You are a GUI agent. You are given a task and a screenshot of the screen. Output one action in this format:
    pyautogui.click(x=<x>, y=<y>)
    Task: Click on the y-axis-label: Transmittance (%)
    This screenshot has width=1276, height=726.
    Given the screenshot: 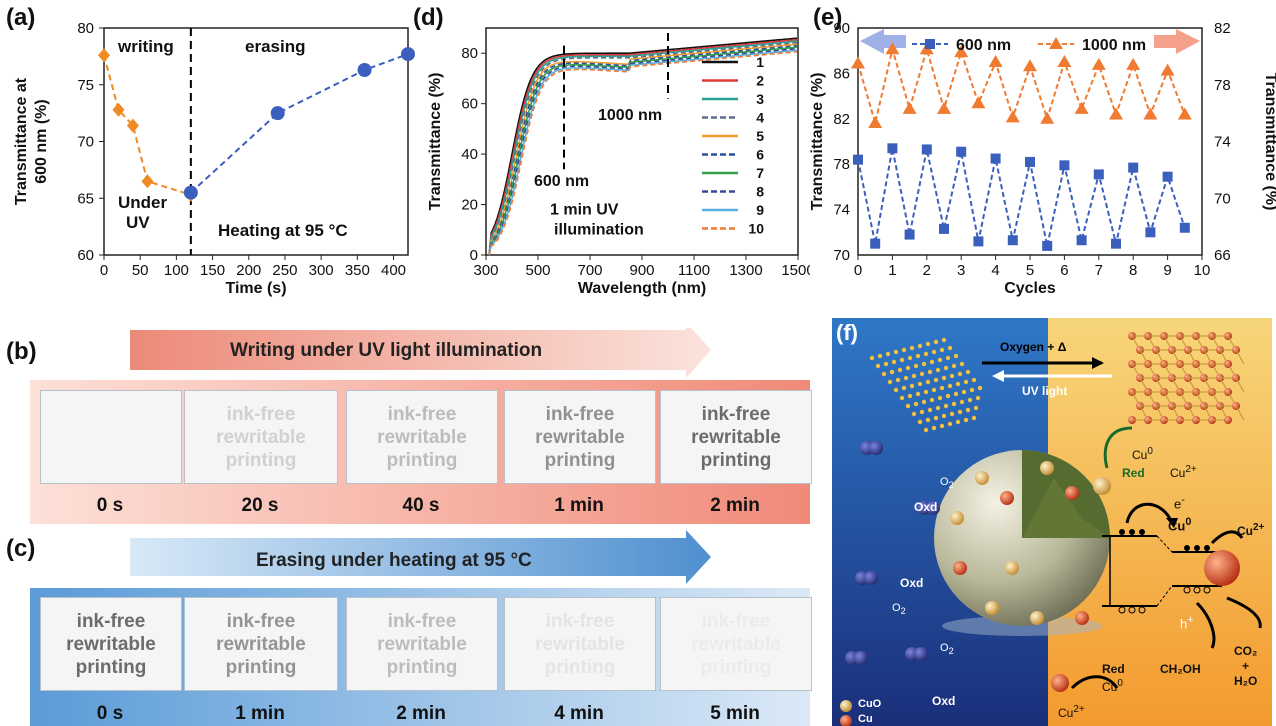 What is the action you would take?
    pyautogui.click(x=435, y=142)
    